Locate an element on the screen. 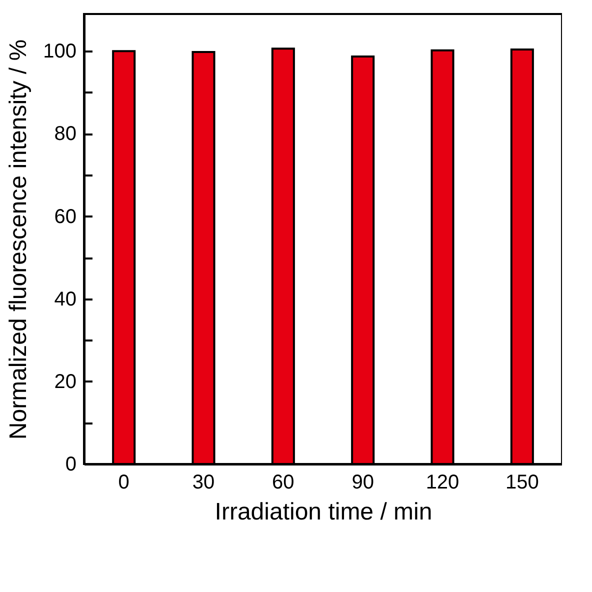 This screenshot has height=592, width=592. x-tick-label: 60 is located at coordinates (283, 483).